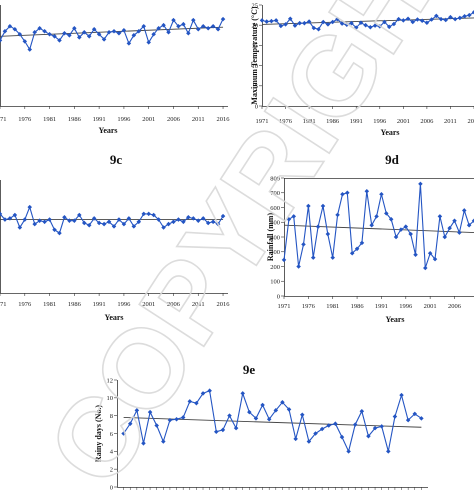 Image resolution: width=474 pixels, height=492 pixels. I want to click on panel-label: 9c, so click(116, 159).